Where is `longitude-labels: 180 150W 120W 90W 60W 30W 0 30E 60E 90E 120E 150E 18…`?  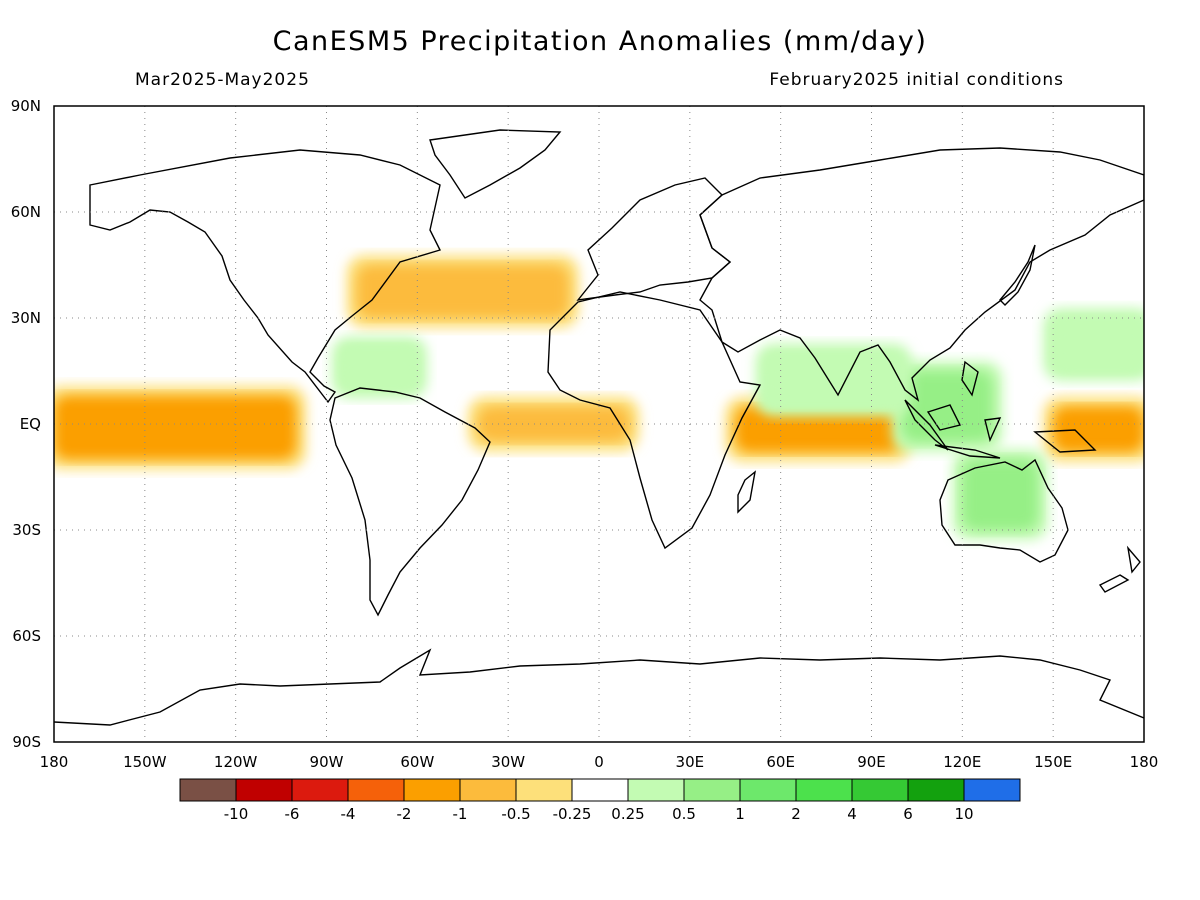
longitude-labels: 180 150W 120W 90W 60W 30W 0 30E 60E 90E 120E 150E 18… is located at coordinates (599, 762).